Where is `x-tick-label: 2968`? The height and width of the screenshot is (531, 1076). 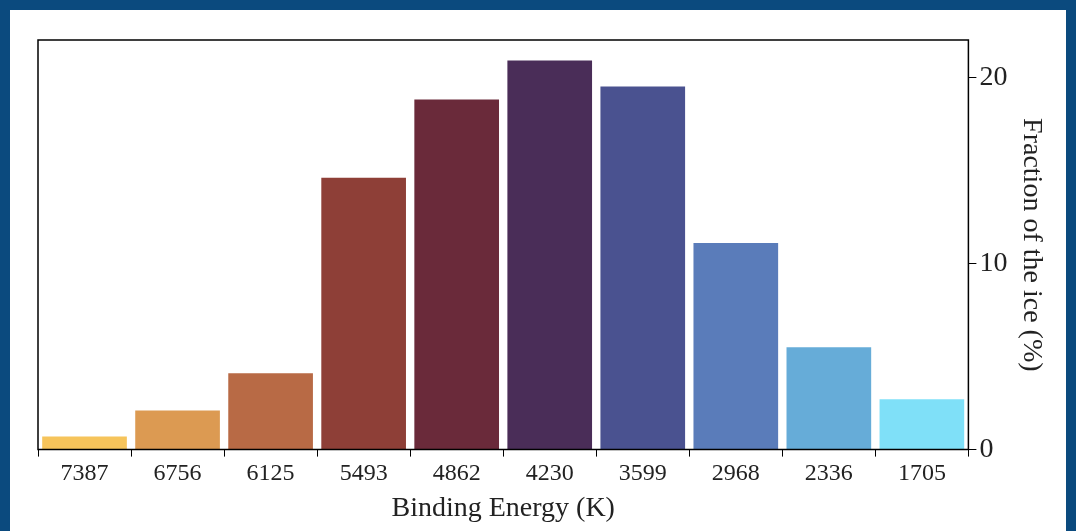 x-tick-label: 2968 is located at coordinates (735, 472).